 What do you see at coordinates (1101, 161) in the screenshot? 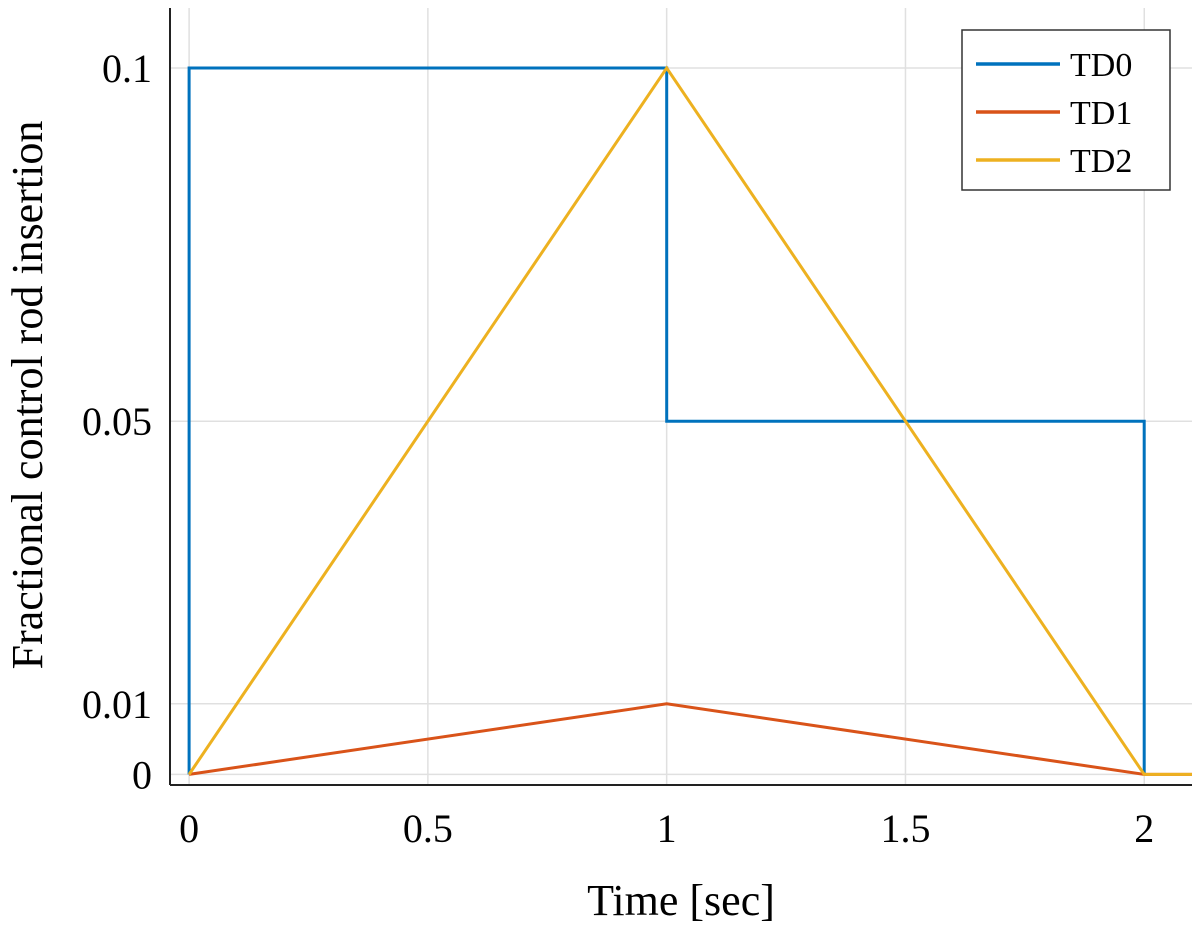
I see `legend-label-td2: TD2` at bounding box center [1101, 161].